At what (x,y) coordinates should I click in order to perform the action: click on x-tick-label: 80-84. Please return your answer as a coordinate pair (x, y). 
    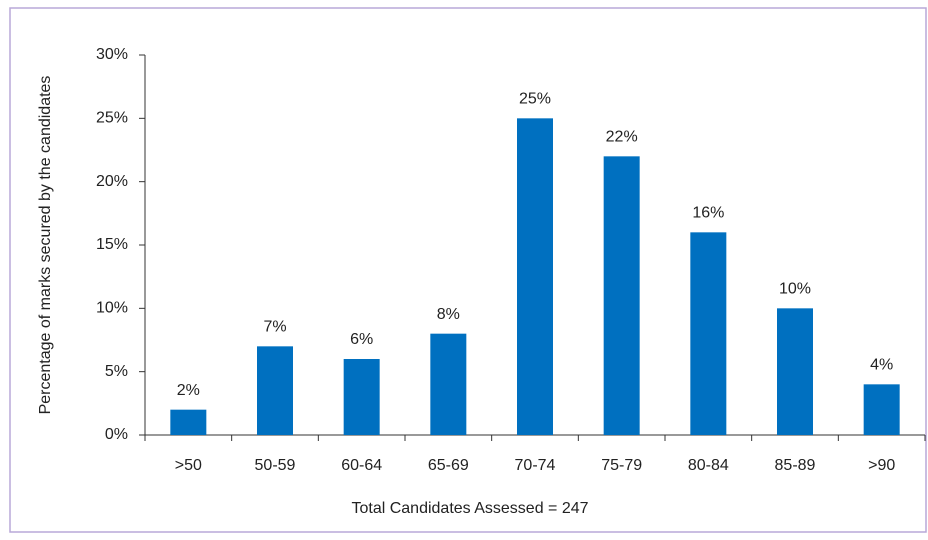
    Looking at the image, I should click on (708, 465).